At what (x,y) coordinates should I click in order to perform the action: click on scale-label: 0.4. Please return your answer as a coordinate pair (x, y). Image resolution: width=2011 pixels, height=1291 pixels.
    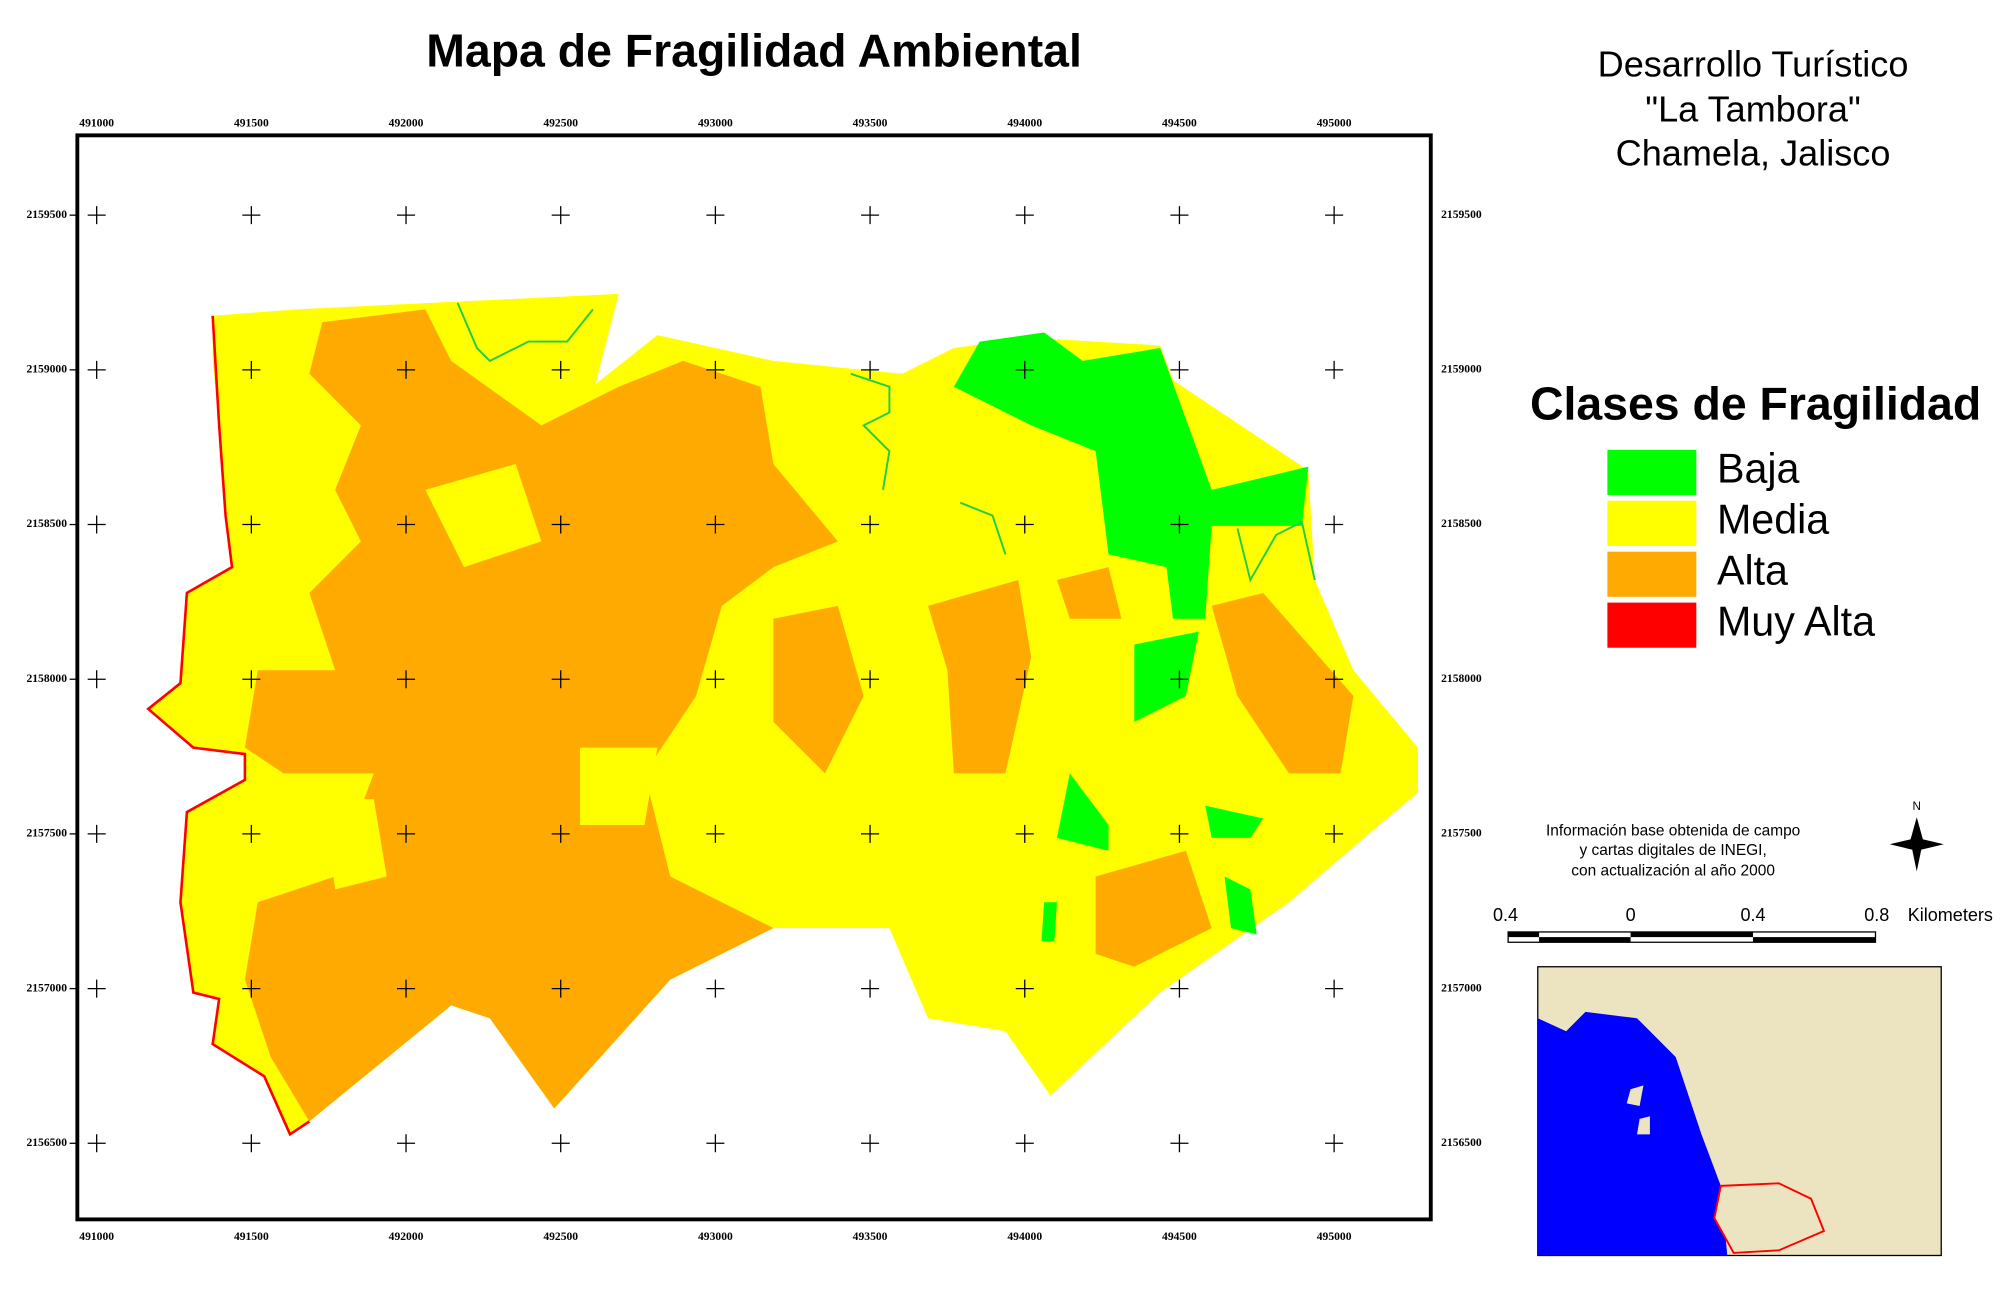
    Looking at the image, I should click on (1505, 915).